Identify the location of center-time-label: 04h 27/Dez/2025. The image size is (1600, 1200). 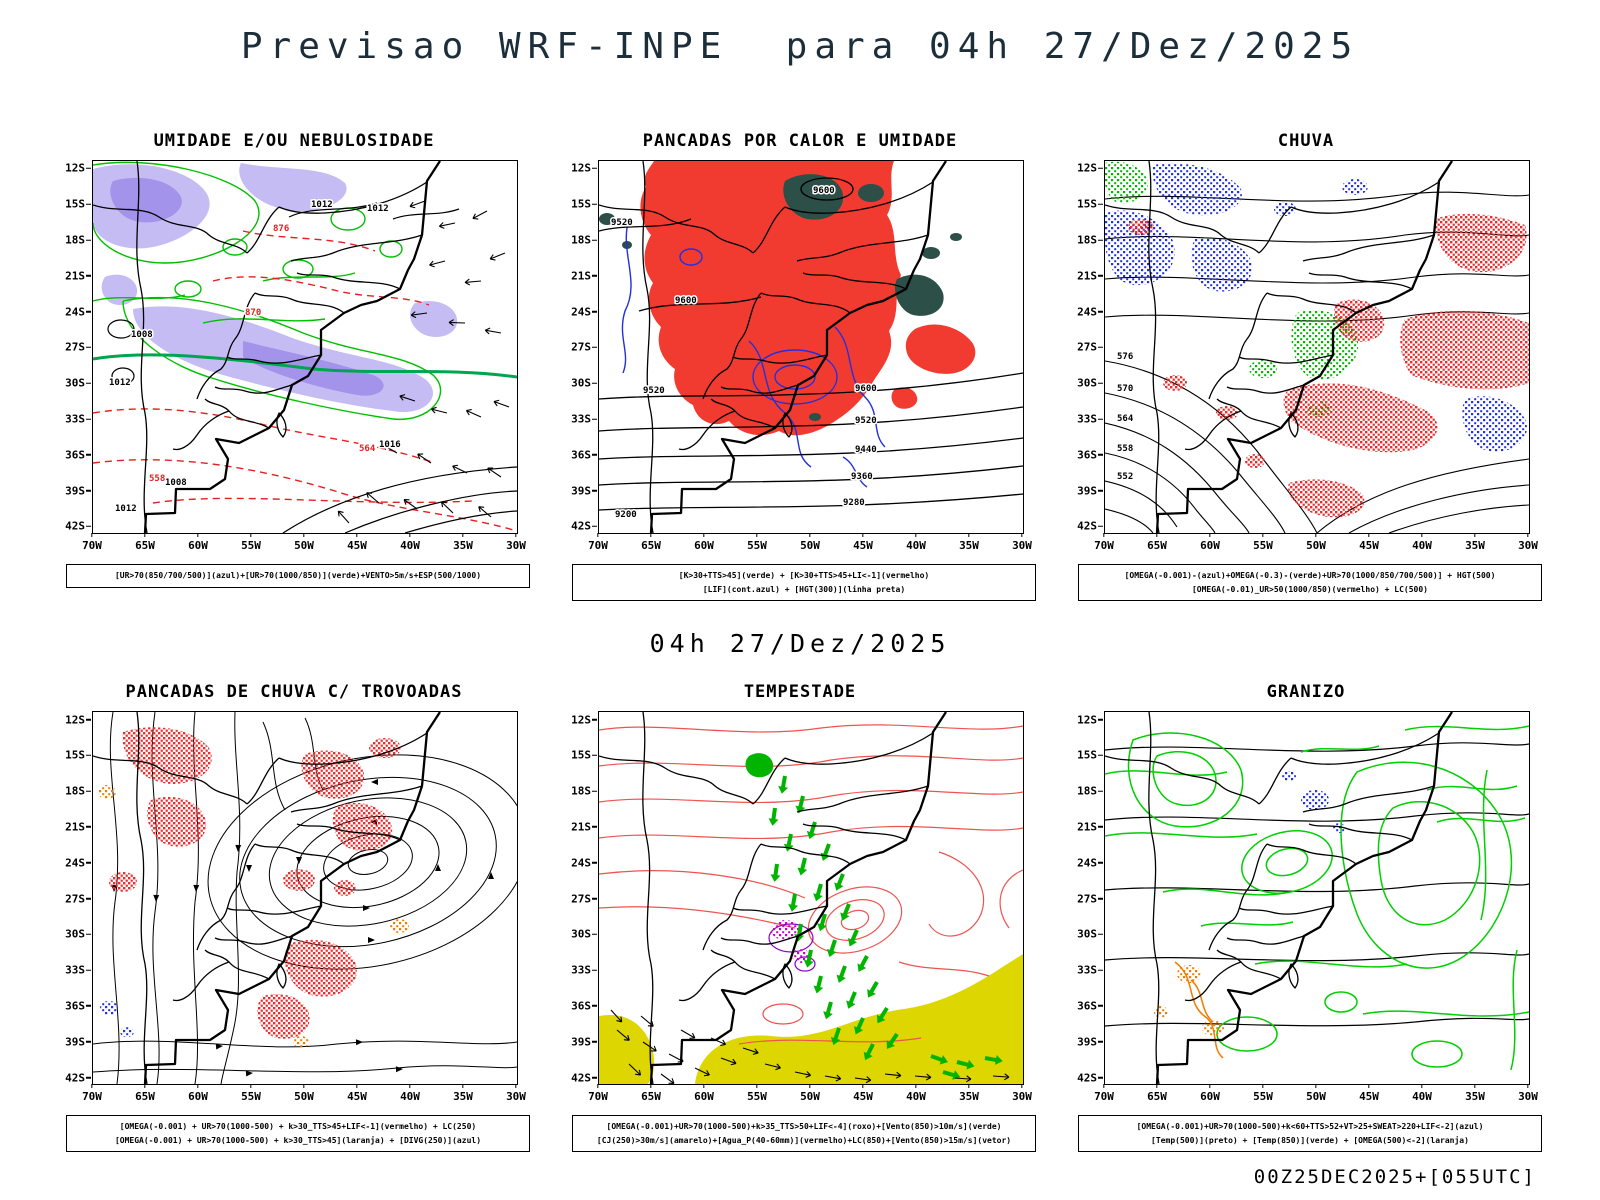
(800, 644).